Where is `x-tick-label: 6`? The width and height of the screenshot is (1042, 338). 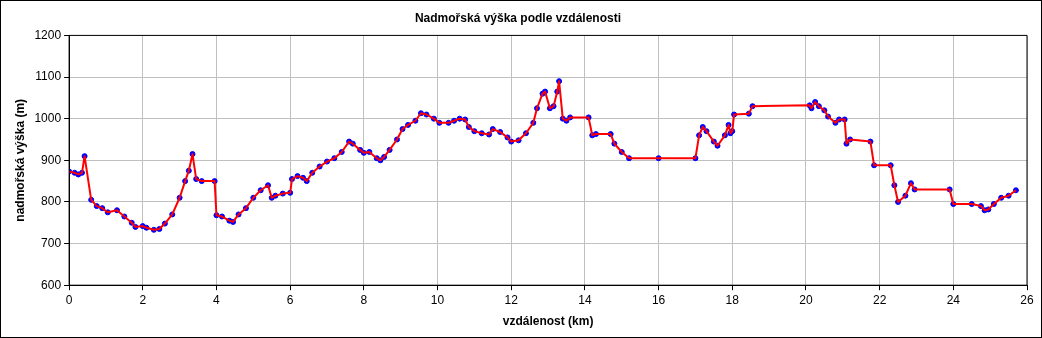
x-tick-label: 6 is located at coordinates (290, 299).